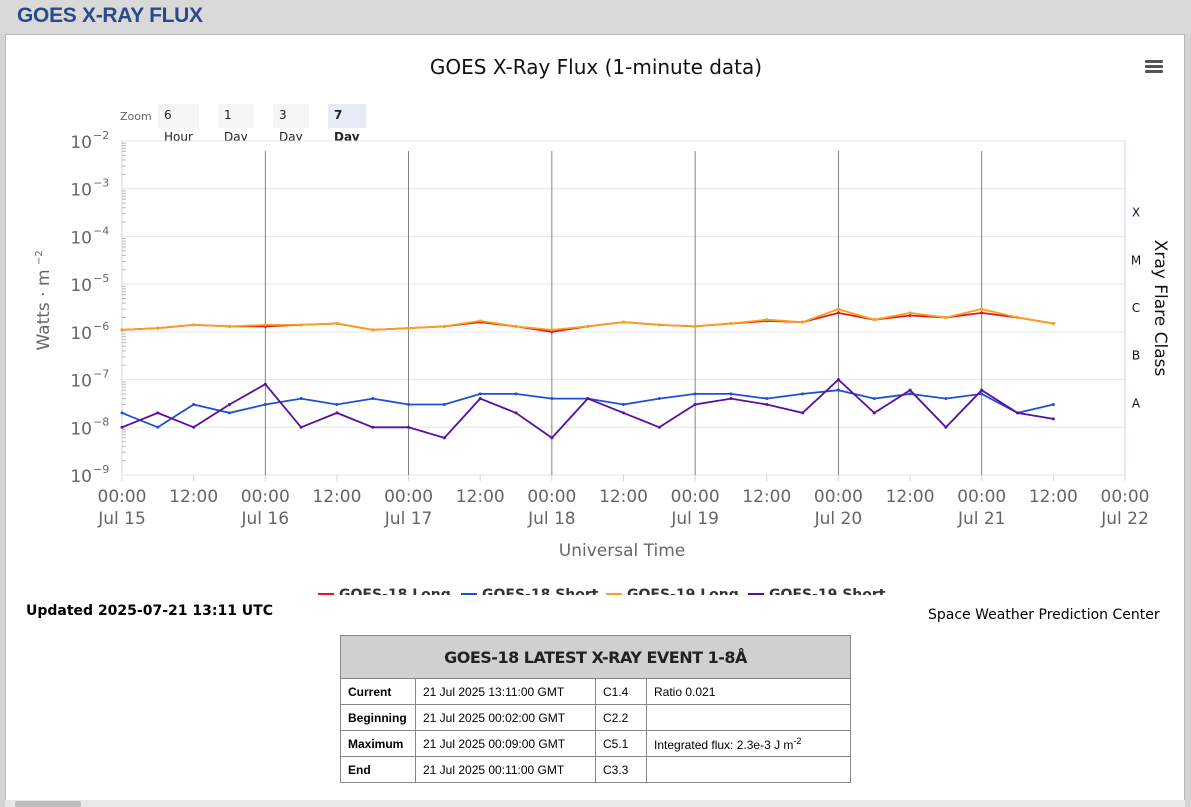 Image resolution: width=1191 pixels, height=807 pixels. I want to click on x-axis-label: Universal Time, so click(622, 551).